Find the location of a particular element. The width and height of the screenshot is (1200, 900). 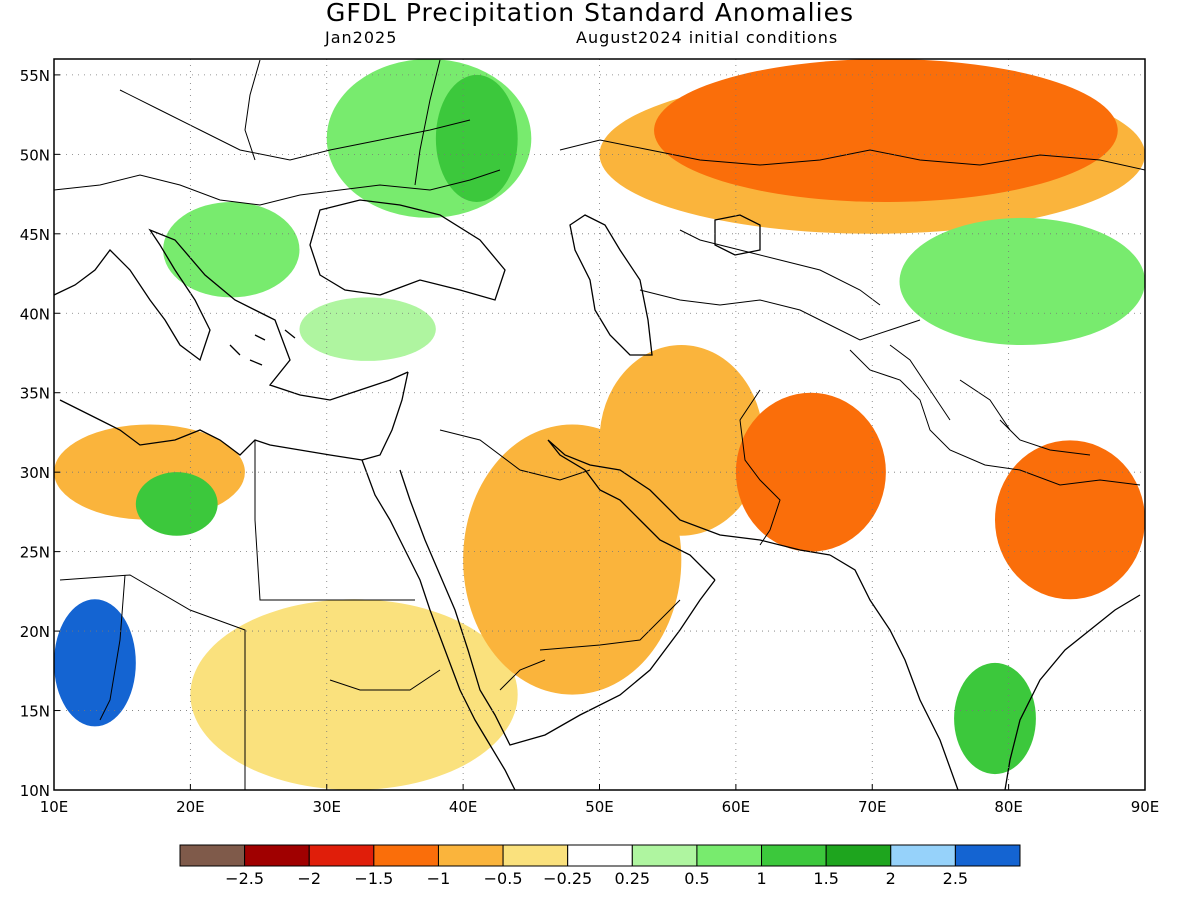

aral-sea is located at coordinates (737, 235).